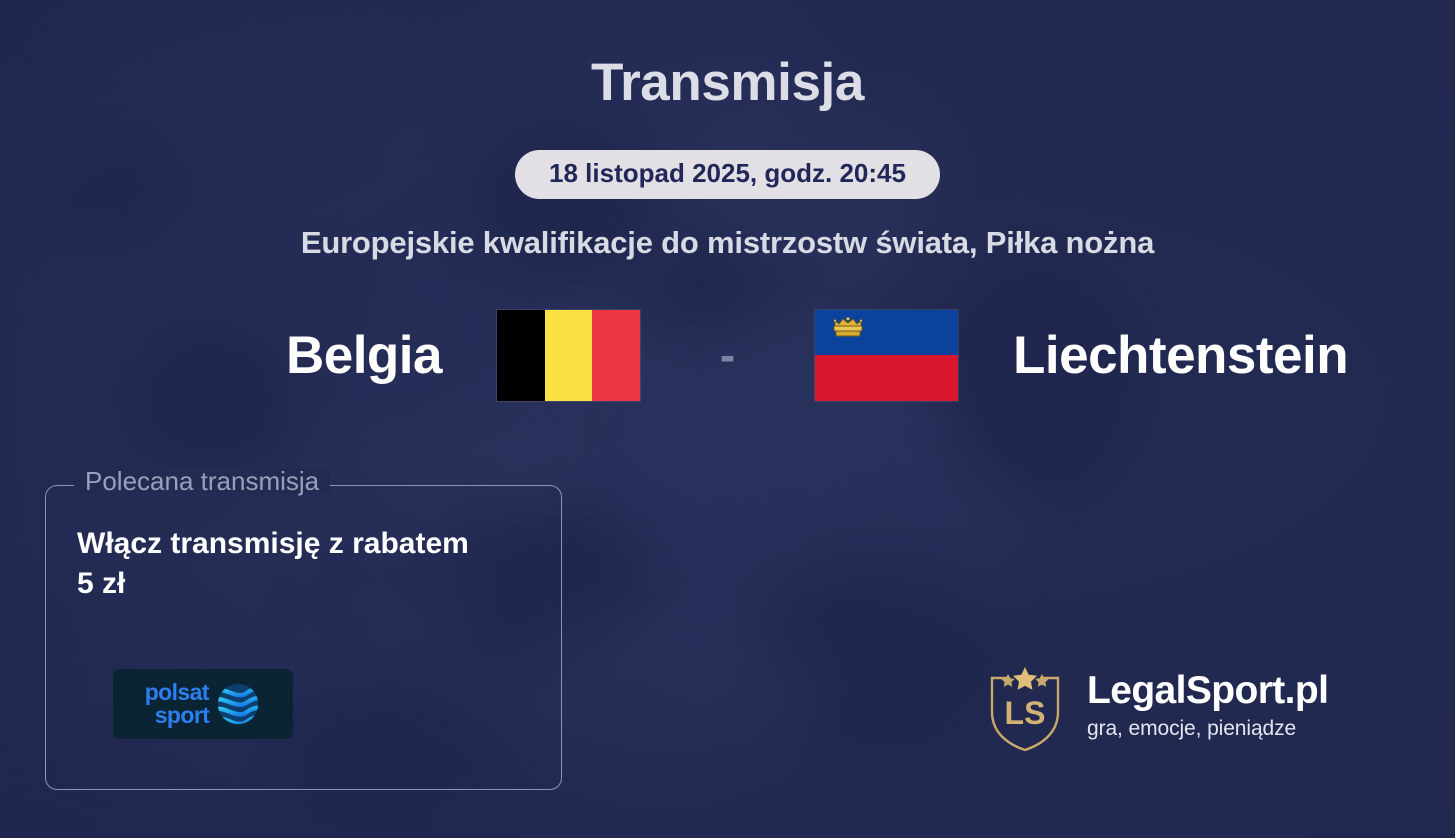 The width and height of the screenshot is (1455, 838). I want to click on liechtenstein-blue-band, so click(886, 332).